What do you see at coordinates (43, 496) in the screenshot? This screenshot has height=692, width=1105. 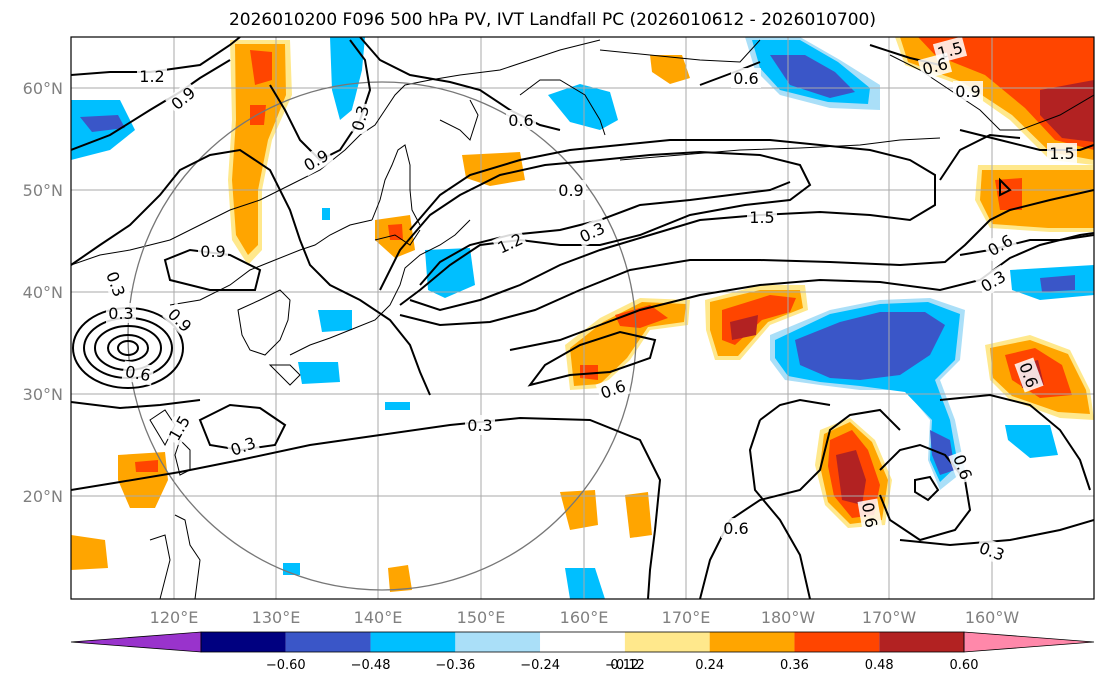 I see `lat-label: 20°N` at bounding box center [43, 496].